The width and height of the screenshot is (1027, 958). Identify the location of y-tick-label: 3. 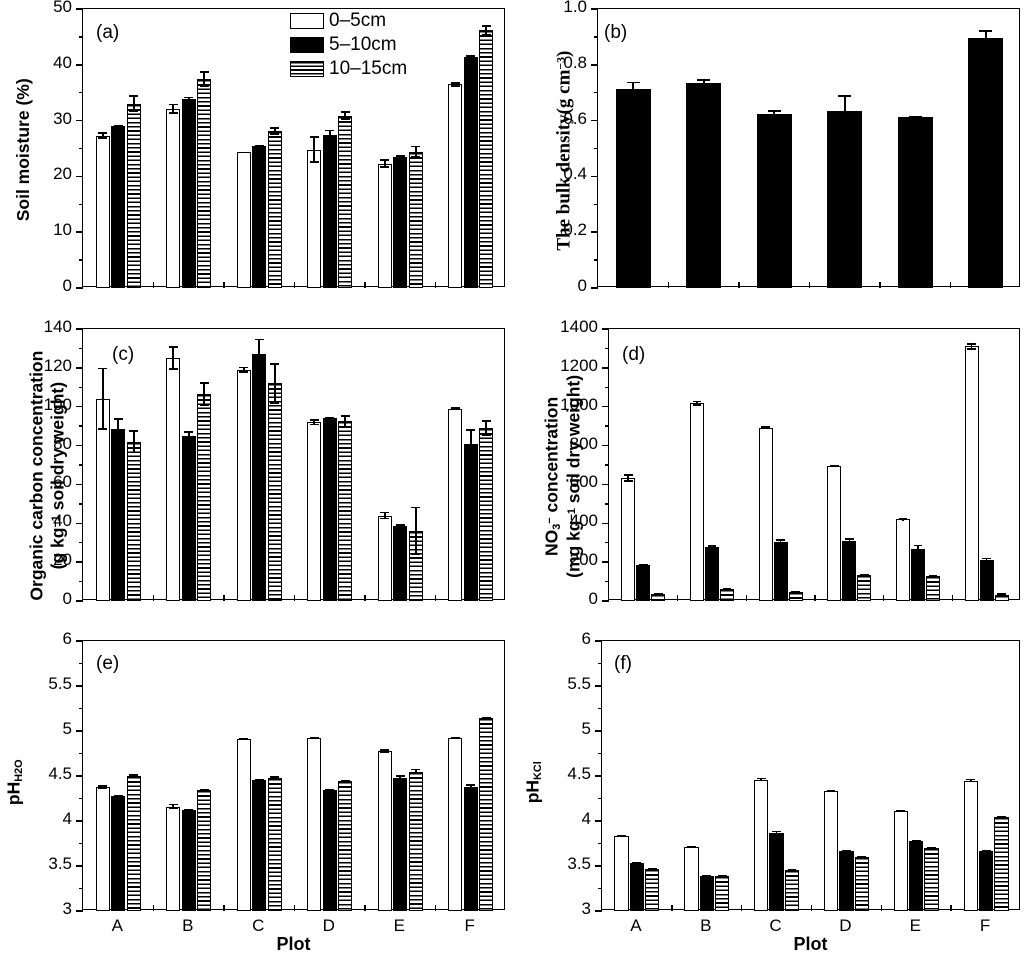
(586, 908).